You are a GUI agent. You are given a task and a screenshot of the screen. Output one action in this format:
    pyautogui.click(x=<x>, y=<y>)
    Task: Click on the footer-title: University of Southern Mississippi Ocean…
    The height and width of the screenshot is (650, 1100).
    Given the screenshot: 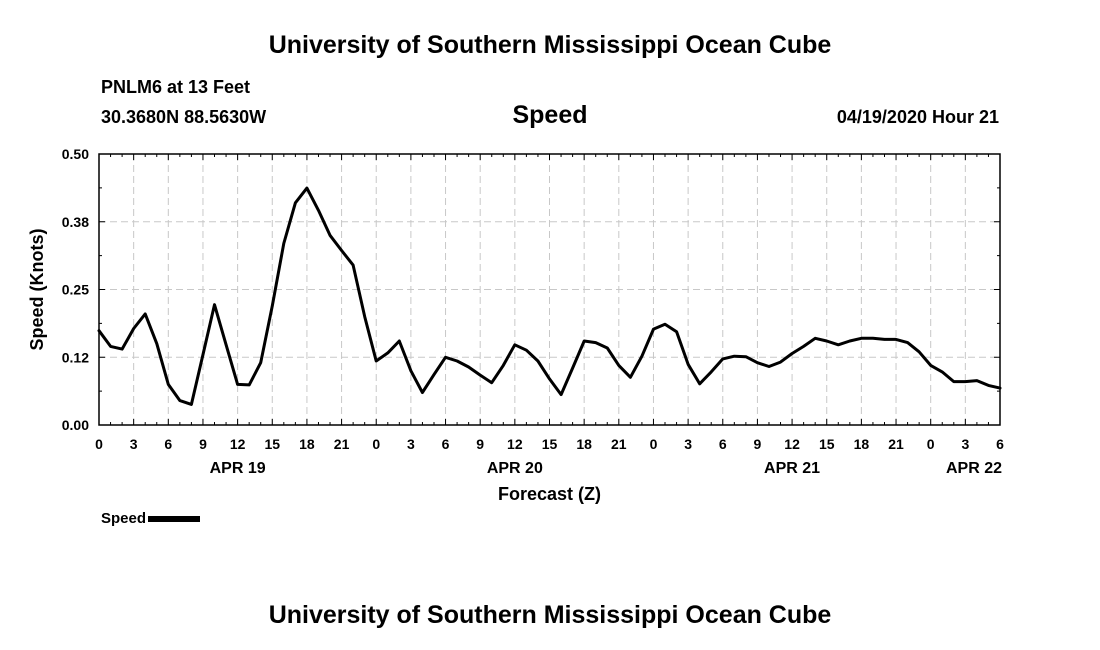 What is the action you would take?
    pyautogui.click(x=550, y=615)
    